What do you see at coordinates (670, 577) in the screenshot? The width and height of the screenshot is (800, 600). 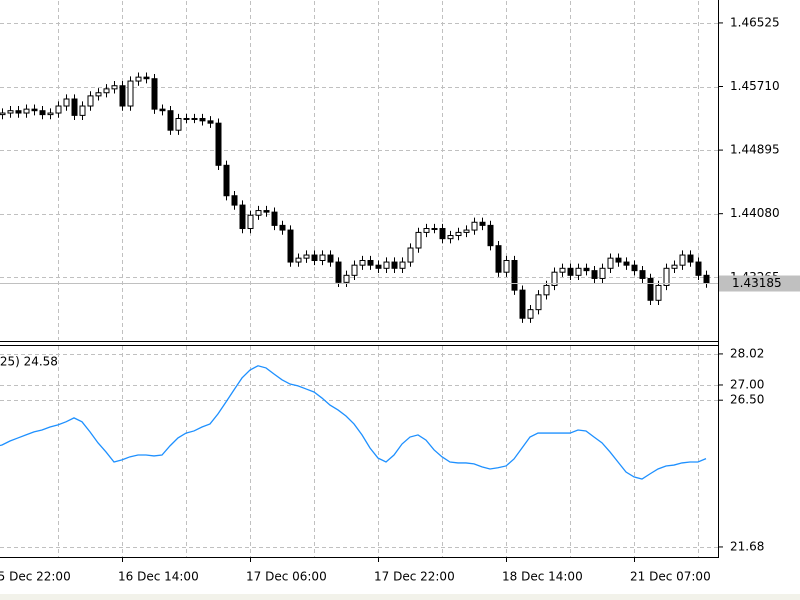 I see `x-tick-label: 21 Dec 07:00` at bounding box center [670, 577].